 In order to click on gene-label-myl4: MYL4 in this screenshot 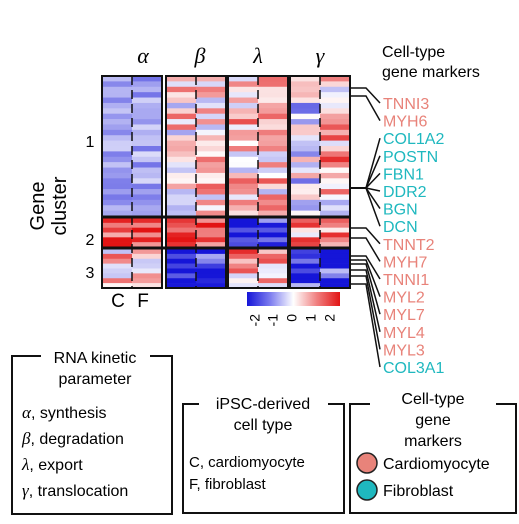, I will do `click(404, 333)`.